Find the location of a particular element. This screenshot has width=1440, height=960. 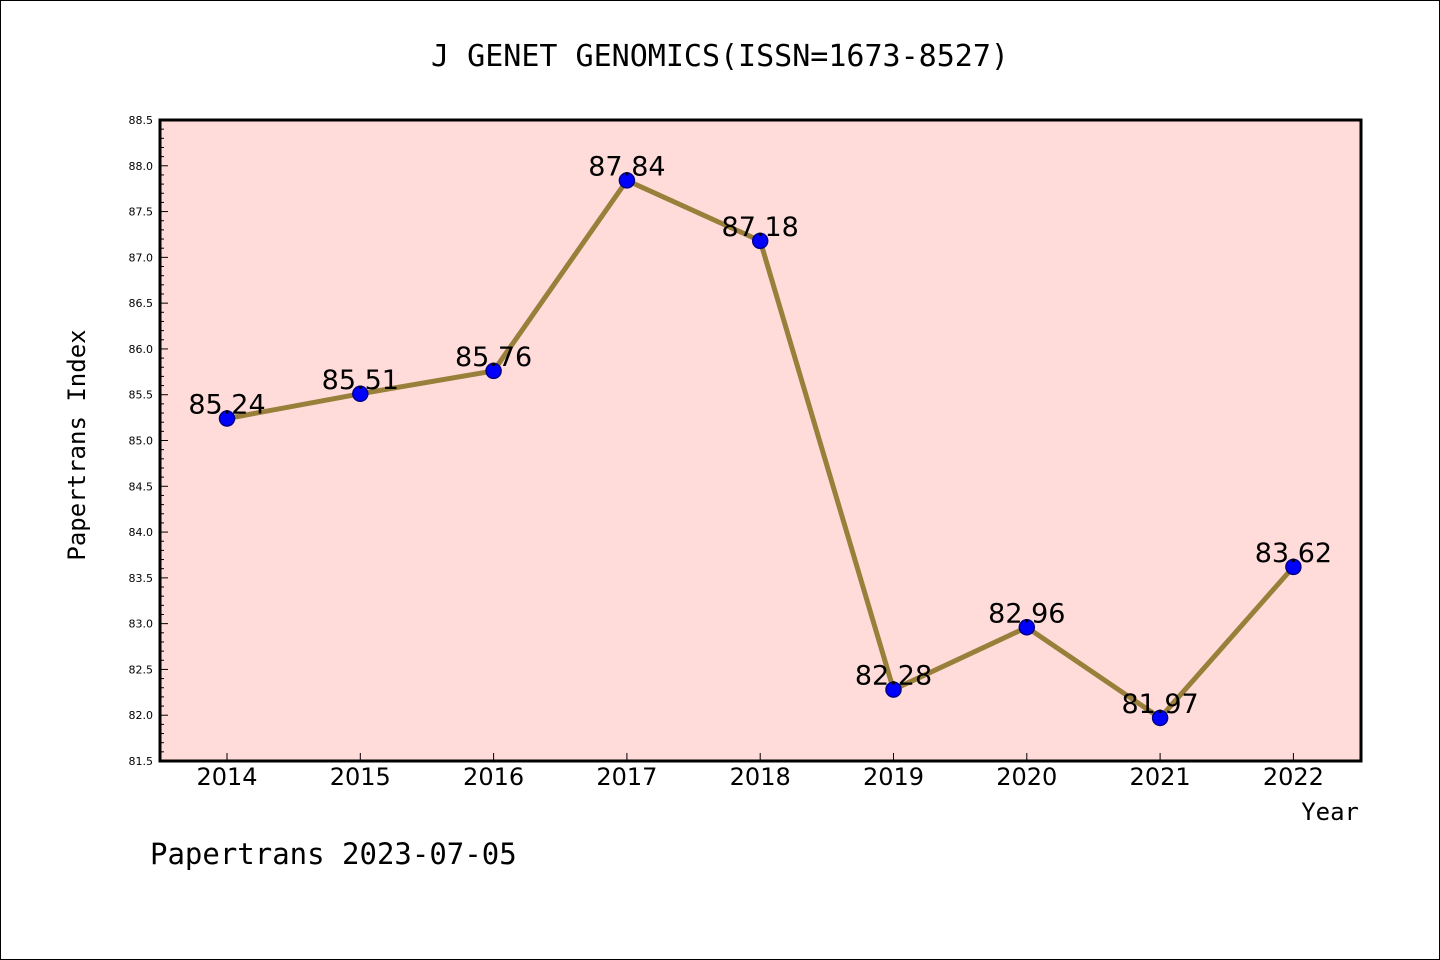

y-tick-label: 84.0 is located at coordinates (141, 532).